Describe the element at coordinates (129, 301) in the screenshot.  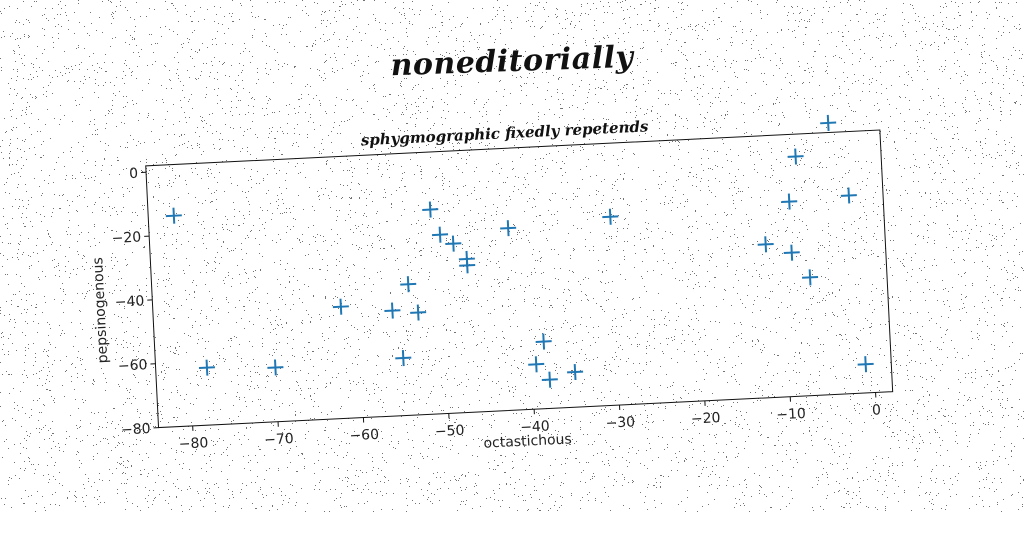
I see `y-tick-label: −40` at that location.